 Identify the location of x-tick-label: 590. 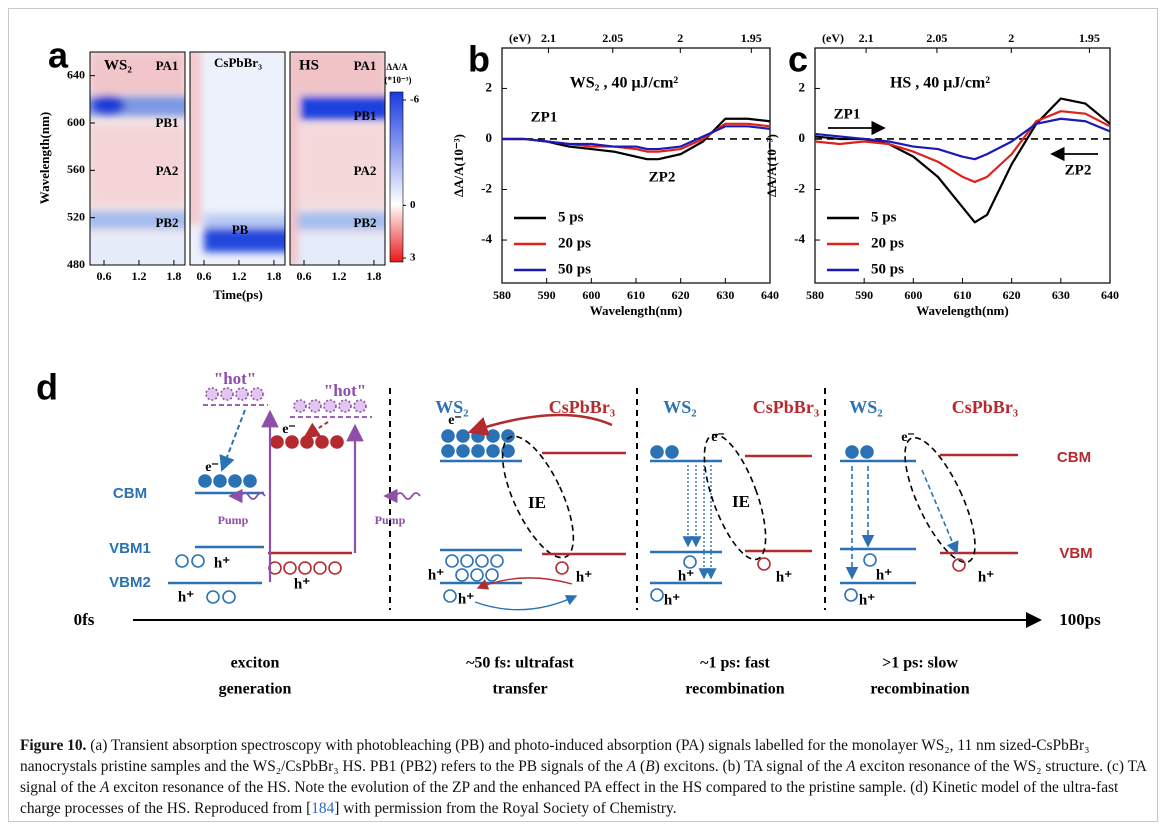
(547, 295).